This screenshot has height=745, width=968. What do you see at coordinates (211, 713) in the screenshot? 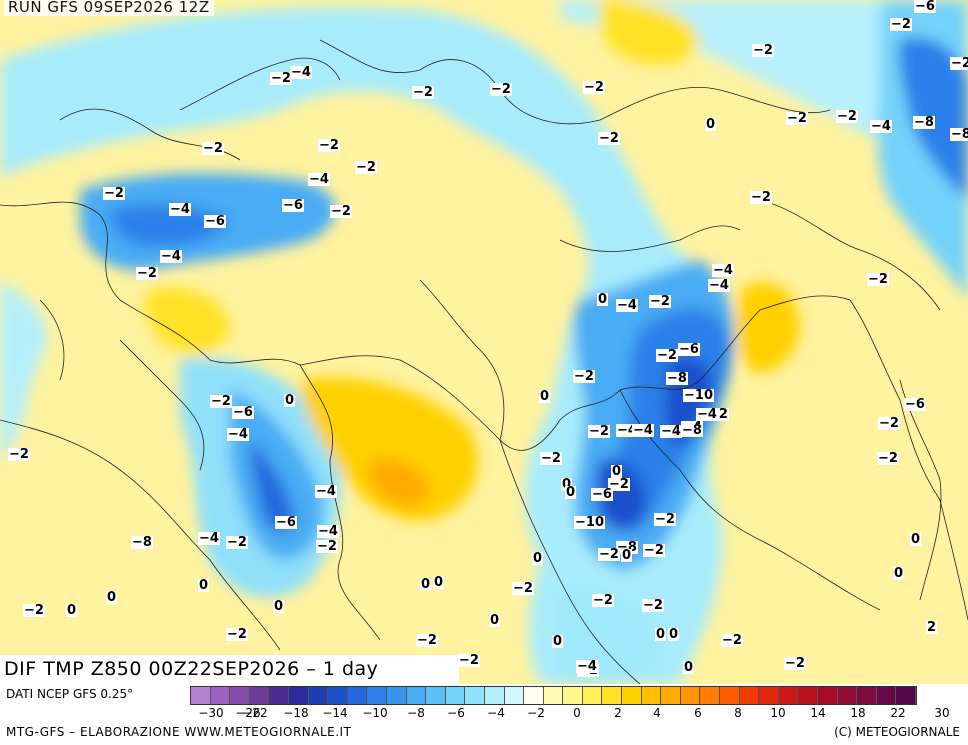
I see `color-scale-tick: −30` at bounding box center [211, 713].